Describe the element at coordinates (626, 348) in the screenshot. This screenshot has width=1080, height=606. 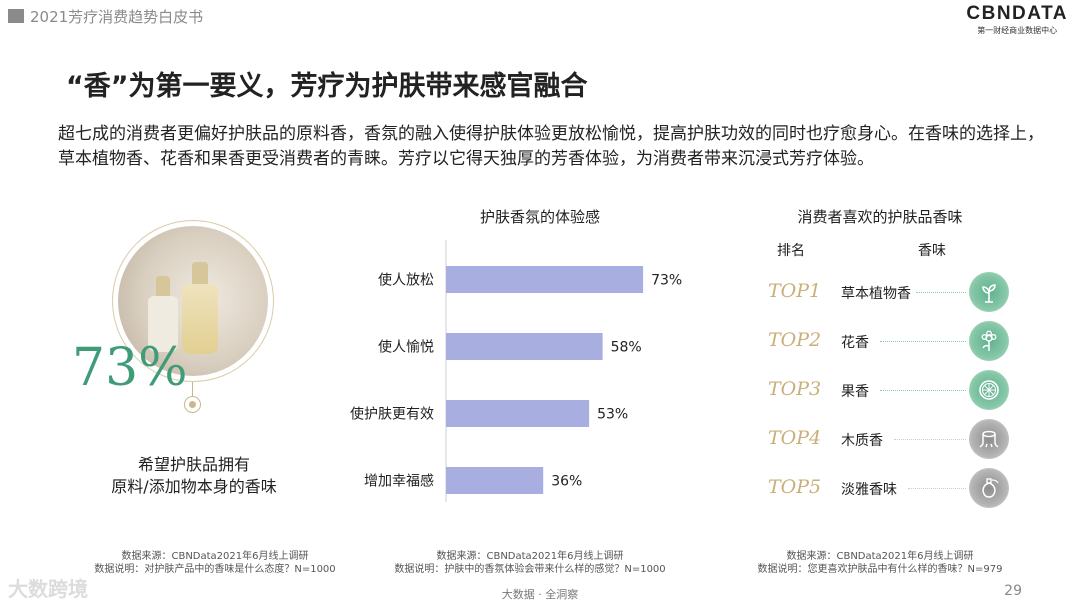
I see `bar-value-label: 58%` at that location.